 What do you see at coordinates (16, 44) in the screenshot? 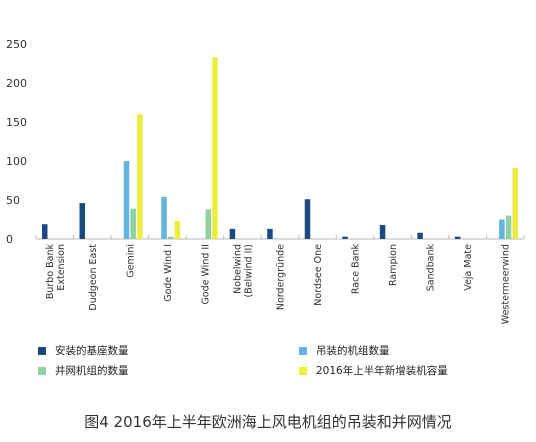
I see `y-tick-label: 250` at bounding box center [16, 44].